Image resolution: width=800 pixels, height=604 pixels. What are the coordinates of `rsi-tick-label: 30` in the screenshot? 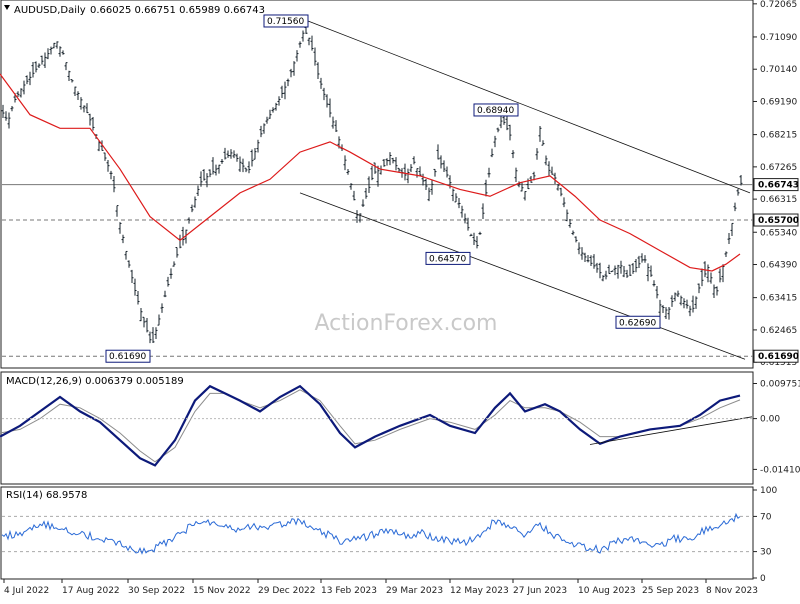 It's located at (766, 553).